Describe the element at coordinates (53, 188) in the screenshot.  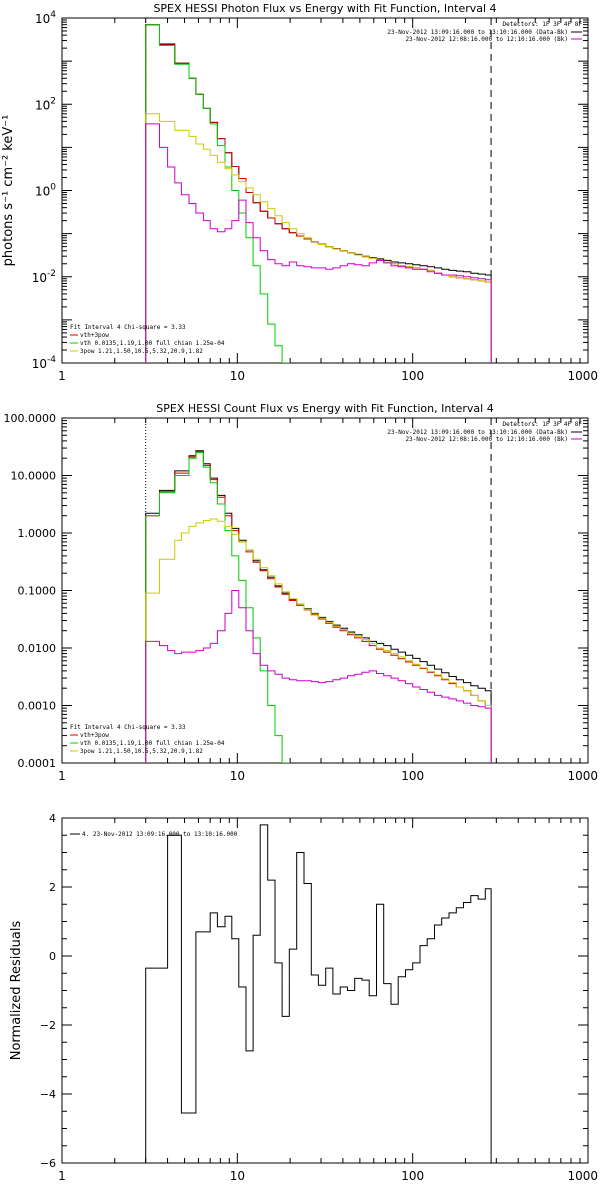
I see `y-tick-exponent: 0` at that location.